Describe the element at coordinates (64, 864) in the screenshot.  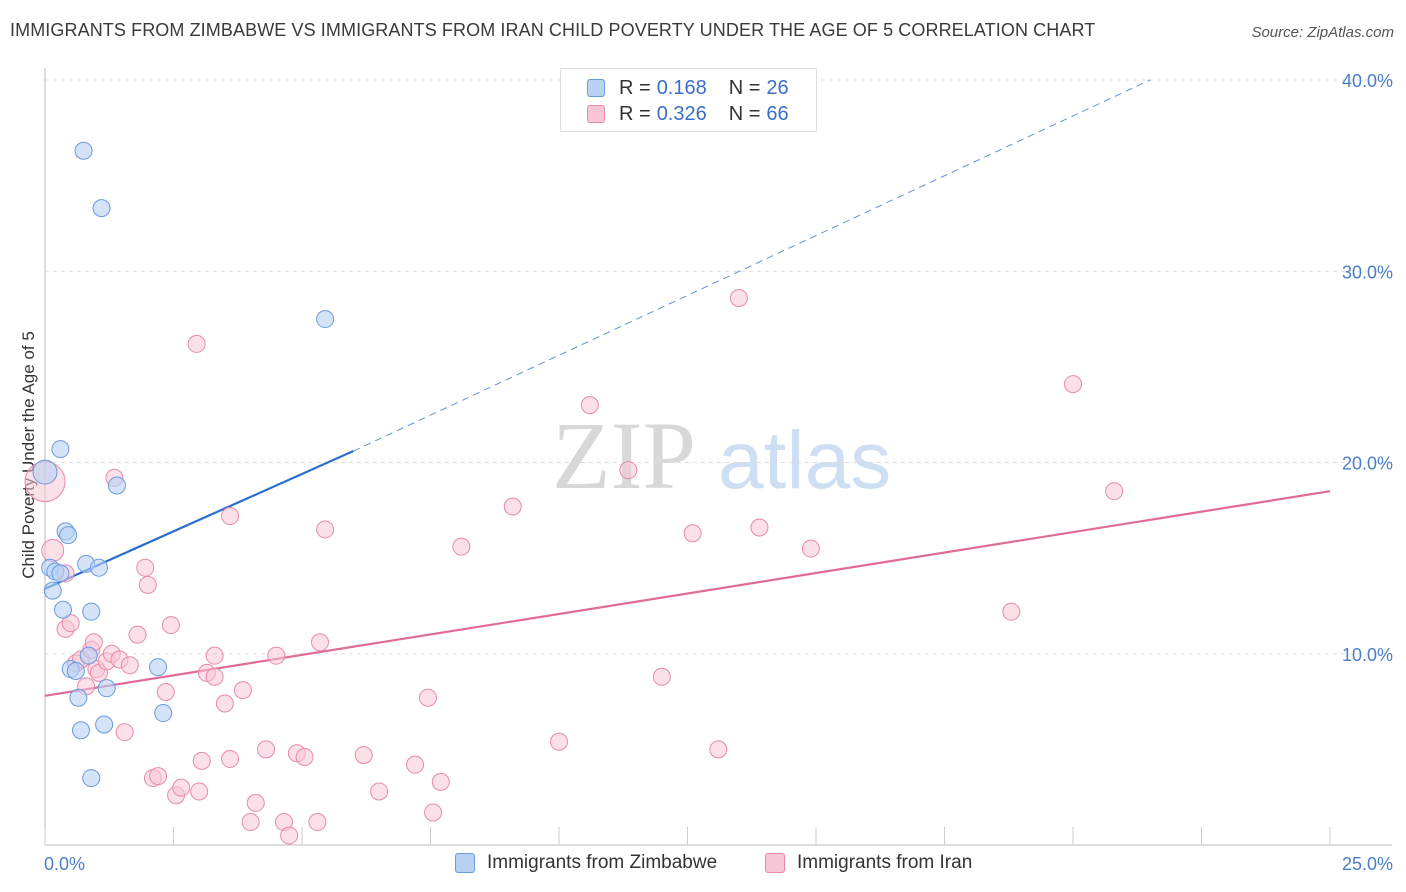
I see `x-tick-label: 0.0%` at that location.